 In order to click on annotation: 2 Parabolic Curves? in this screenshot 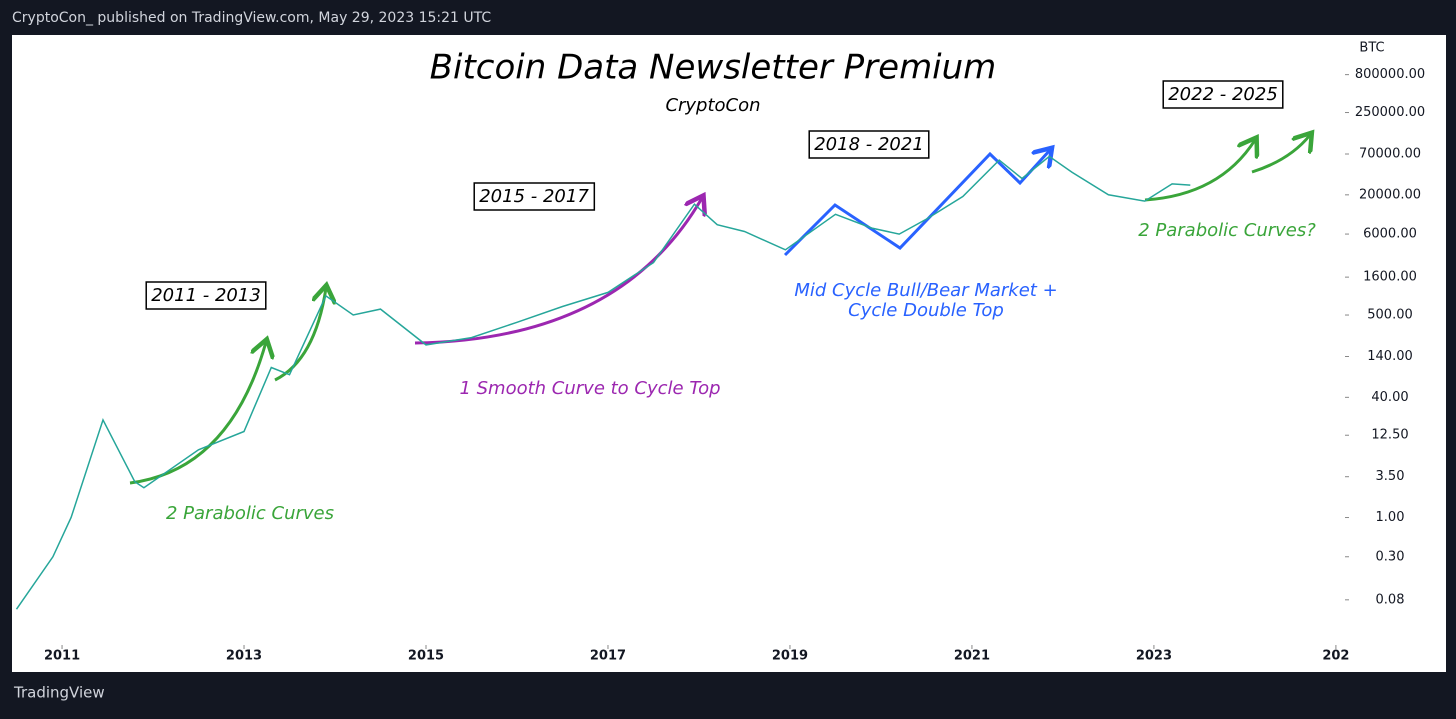, I will do `click(1227, 230)`.